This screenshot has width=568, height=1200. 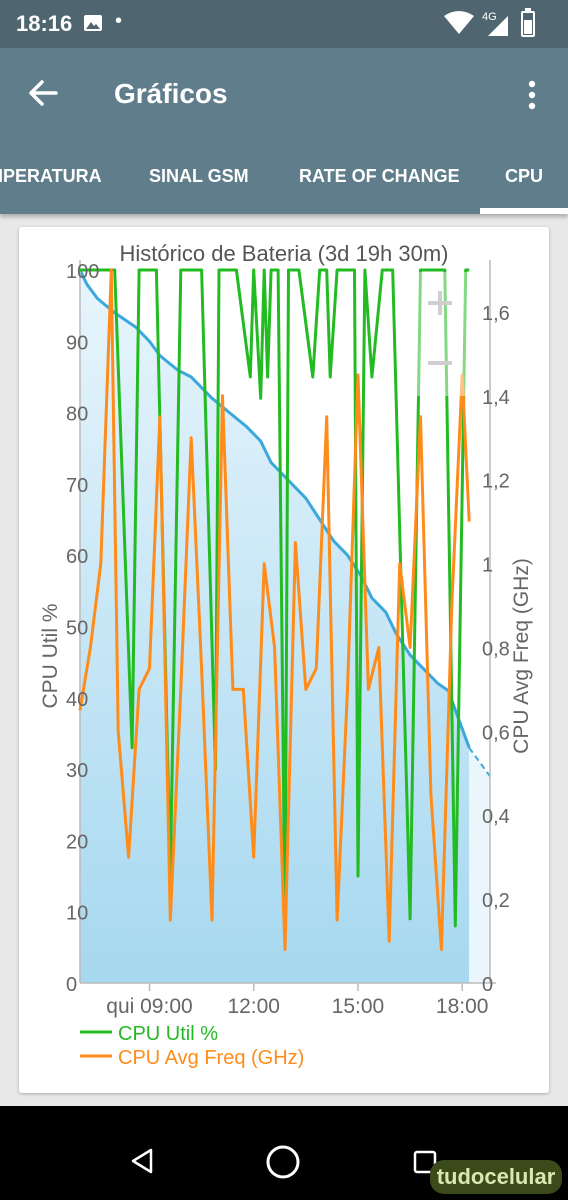 What do you see at coordinates (77, 486) in the screenshot?
I see `y-tick-label: 70` at bounding box center [77, 486].